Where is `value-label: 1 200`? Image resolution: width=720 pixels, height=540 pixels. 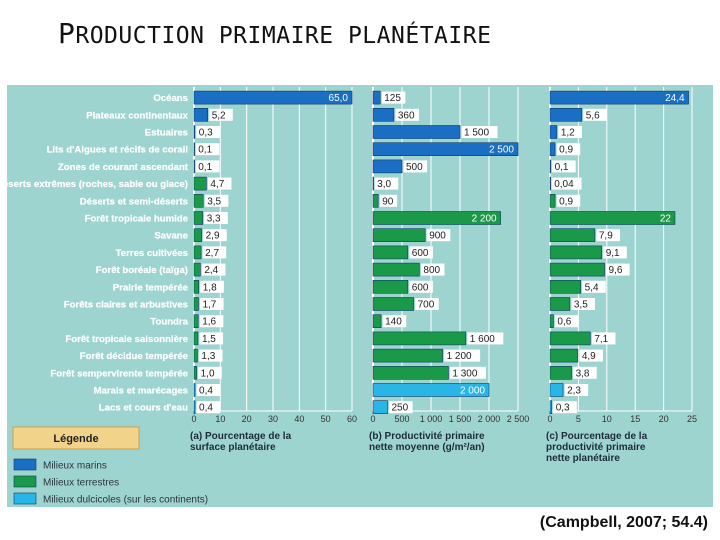
value-label: 1 200 is located at coordinates (459, 356).